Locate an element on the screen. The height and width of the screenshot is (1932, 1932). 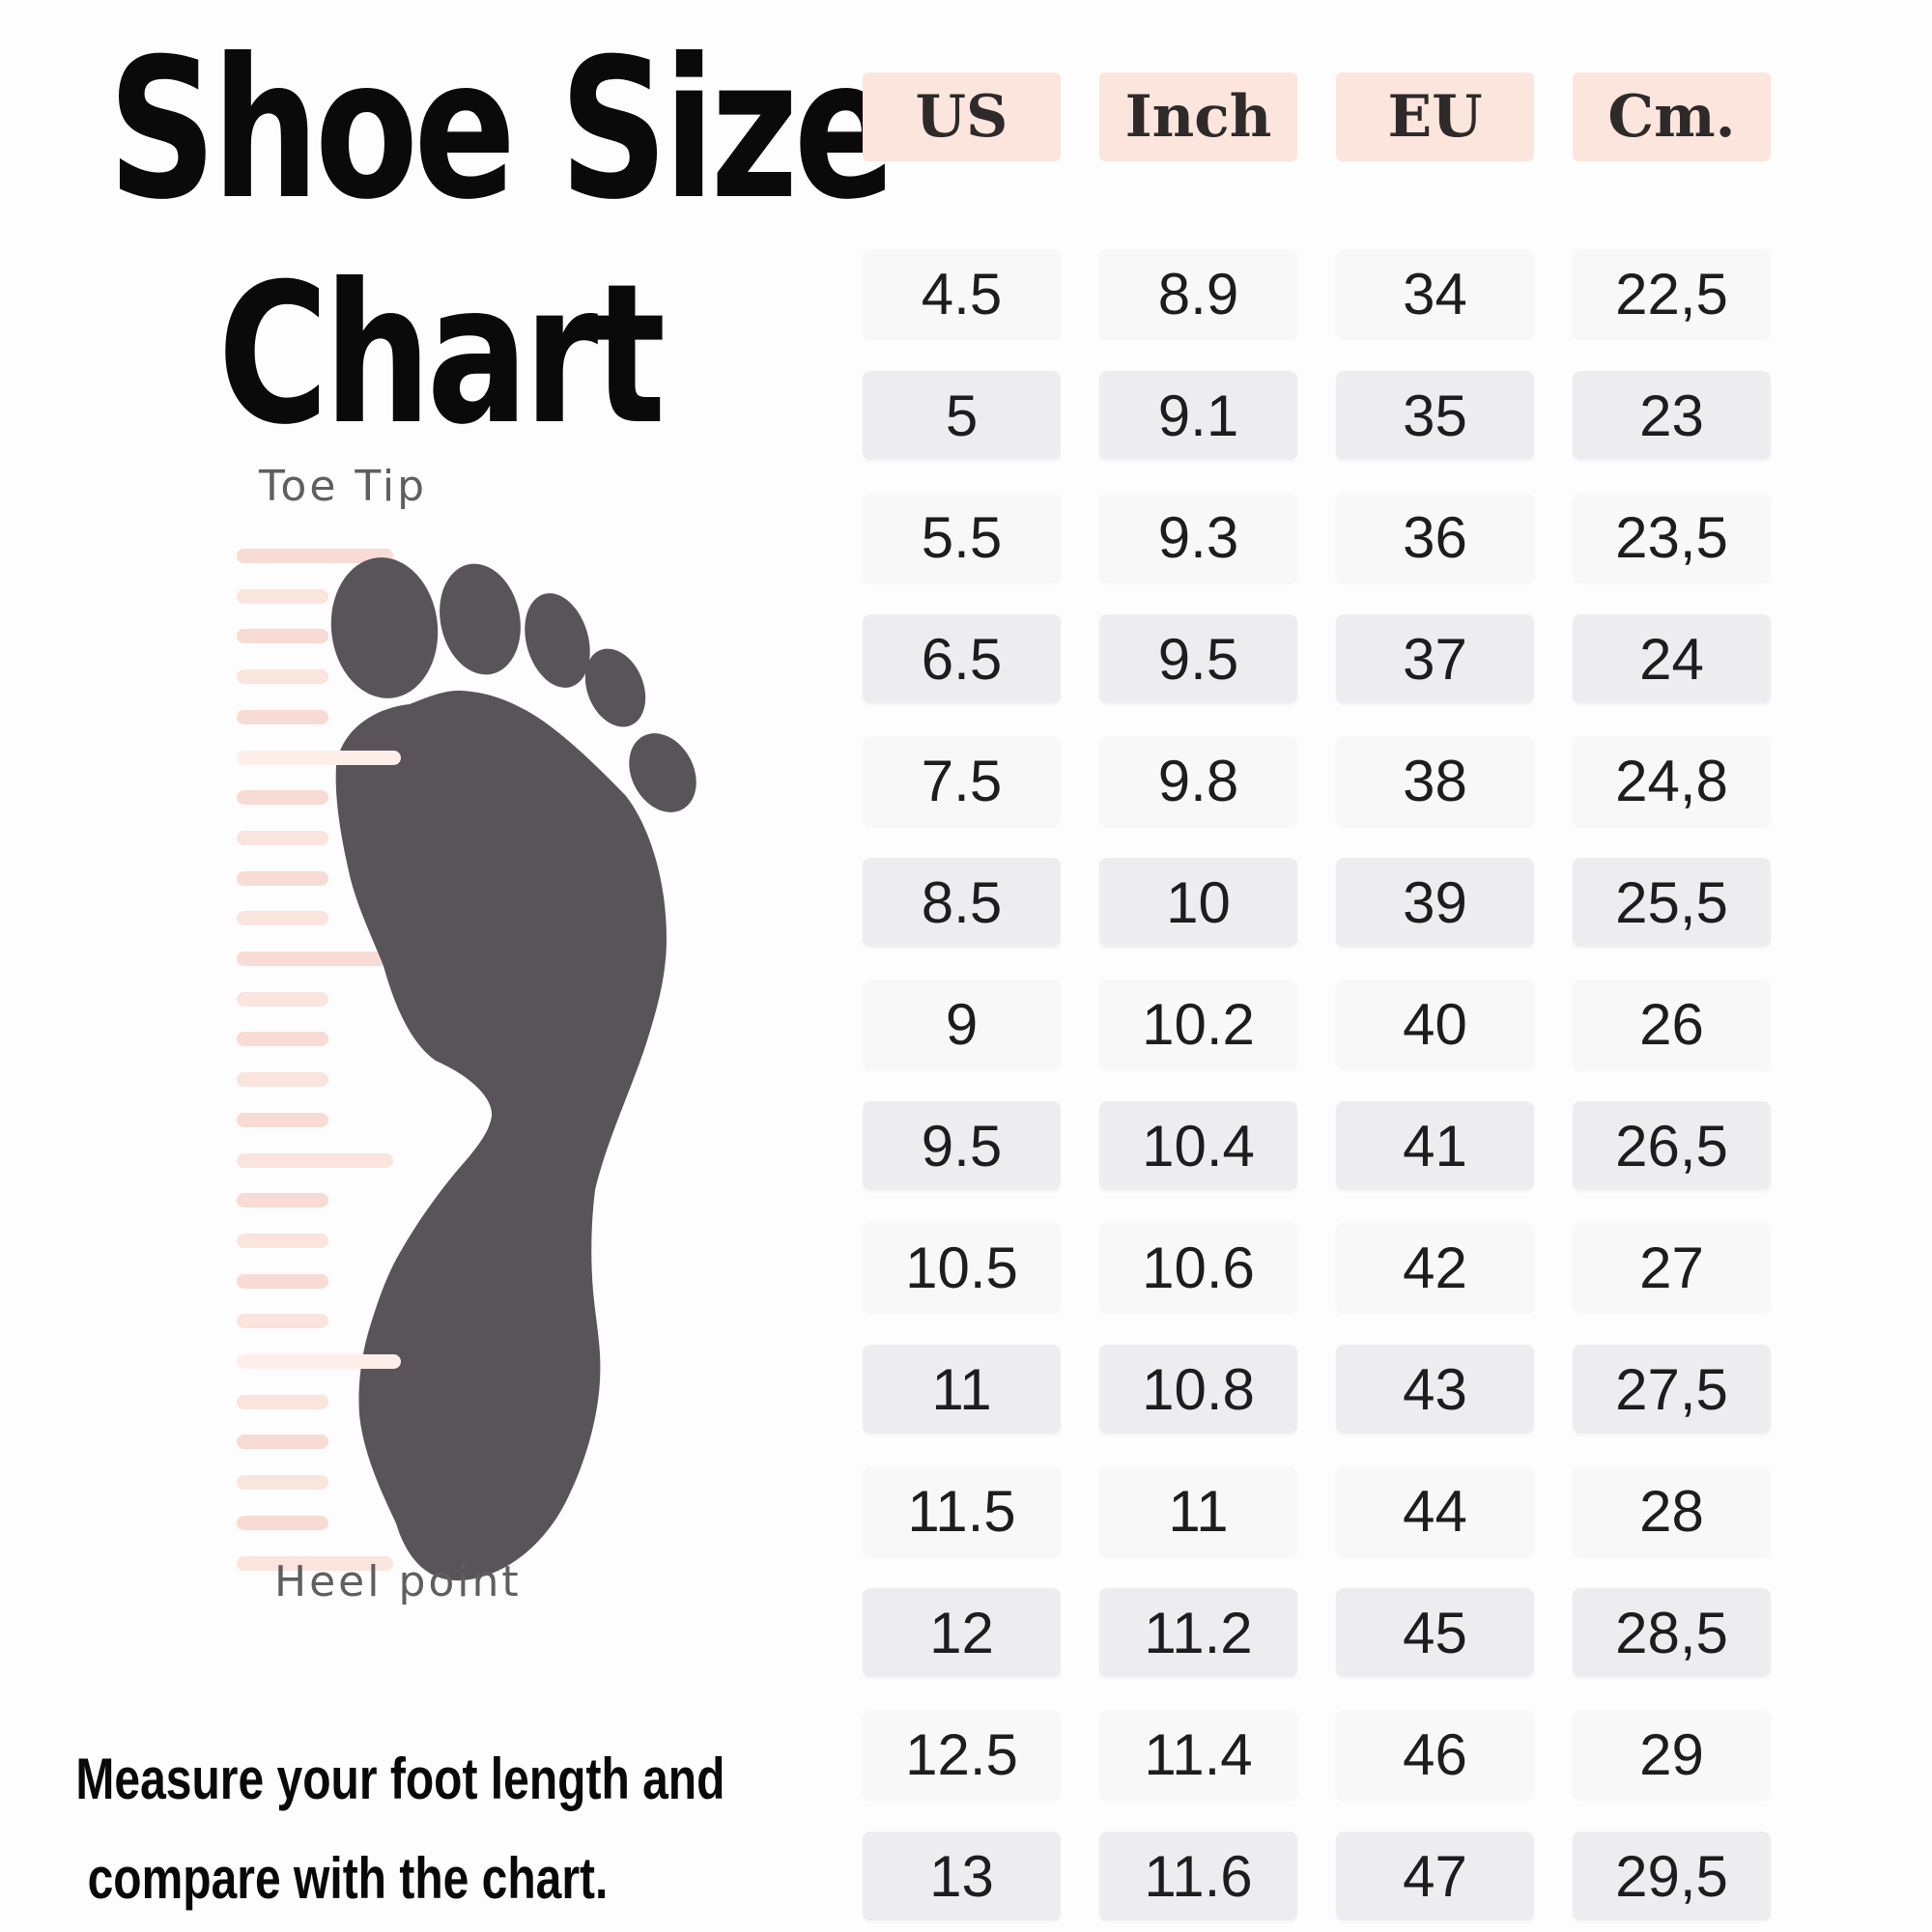
table-cell: 41 is located at coordinates (1435, 1145).